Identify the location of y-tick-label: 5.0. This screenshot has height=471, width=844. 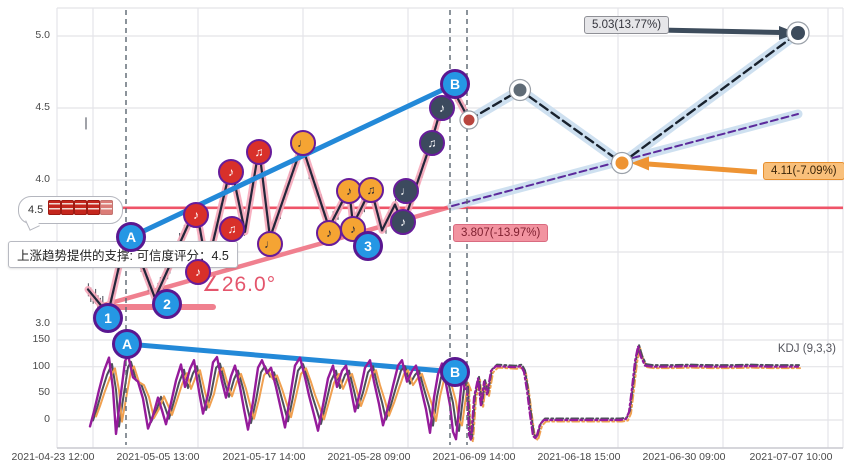
(42, 35).